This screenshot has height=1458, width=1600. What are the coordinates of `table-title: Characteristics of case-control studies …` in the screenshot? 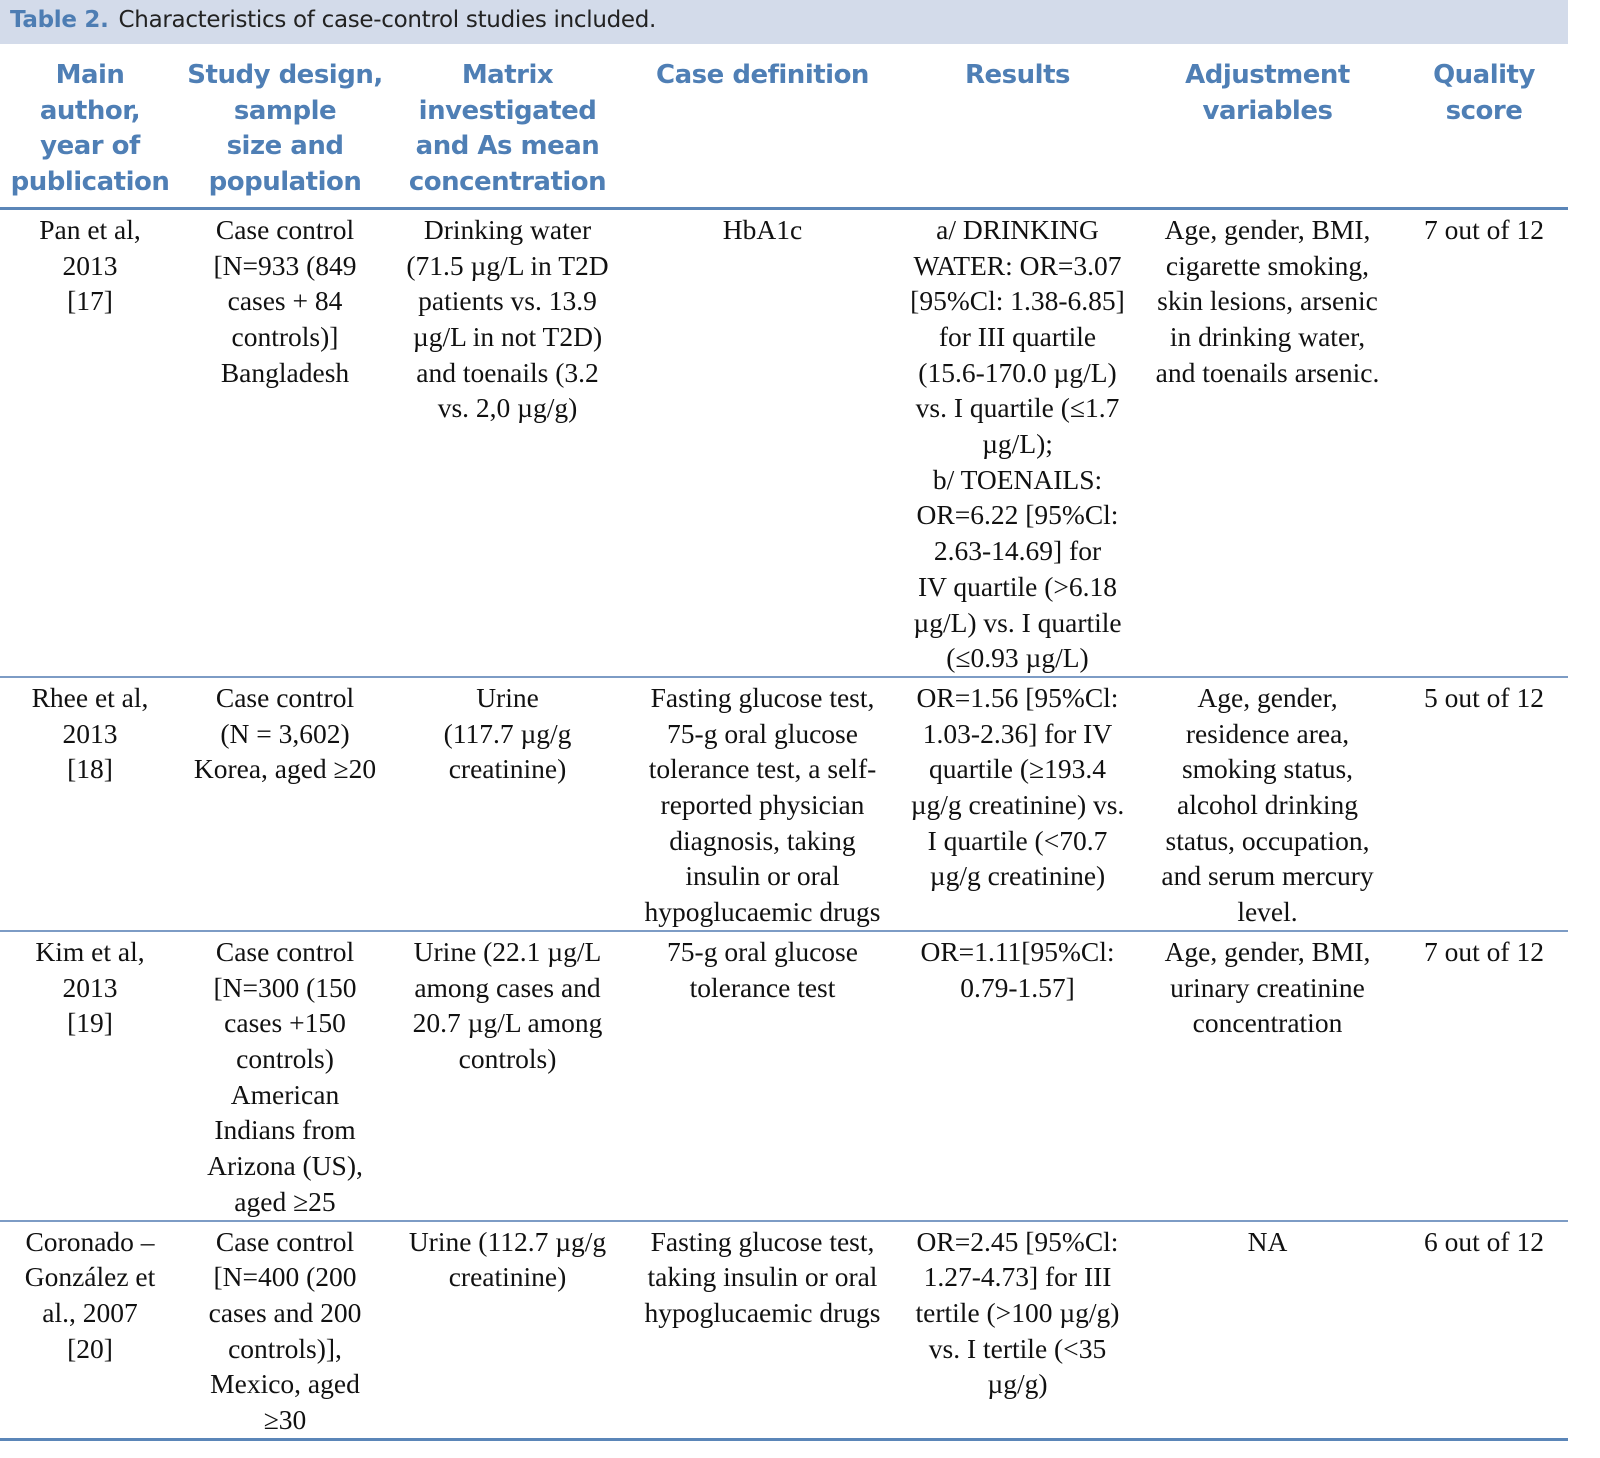 It's located at (387, 20).